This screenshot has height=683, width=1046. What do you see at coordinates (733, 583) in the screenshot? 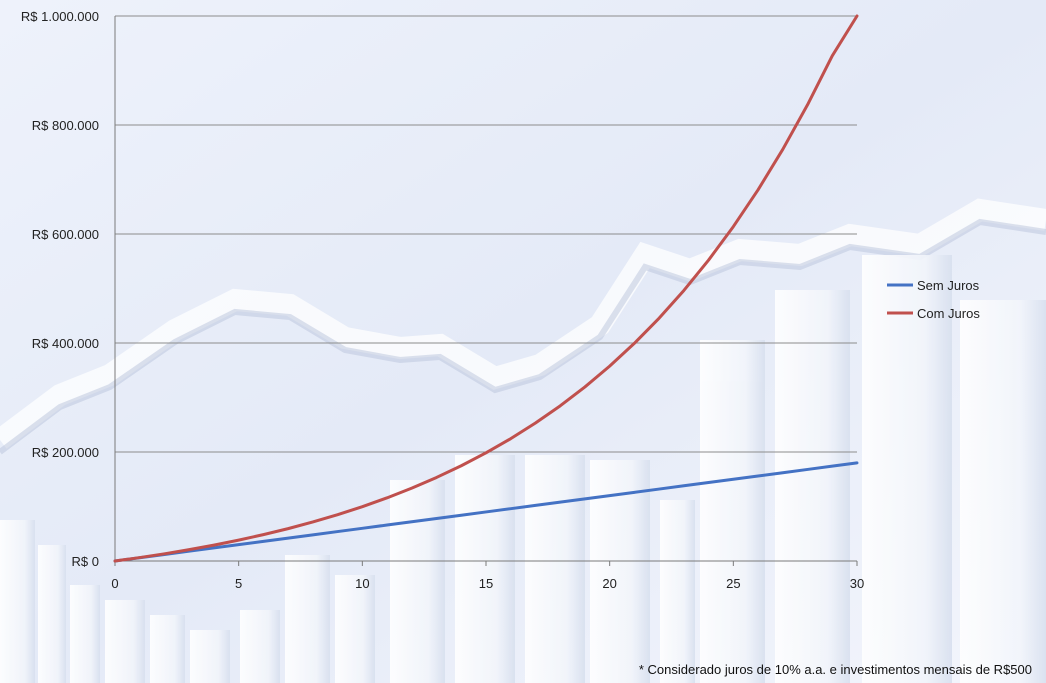
I see `x-tick-label: 25` at bounding box center [733, 583].